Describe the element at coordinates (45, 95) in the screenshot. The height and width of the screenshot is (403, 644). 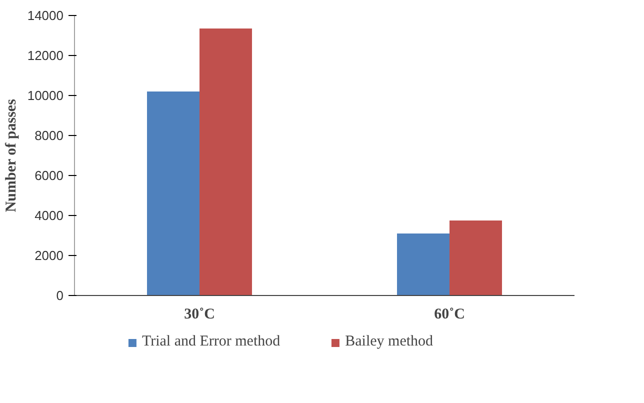
I see `y-tick-label: 10000` at that location.